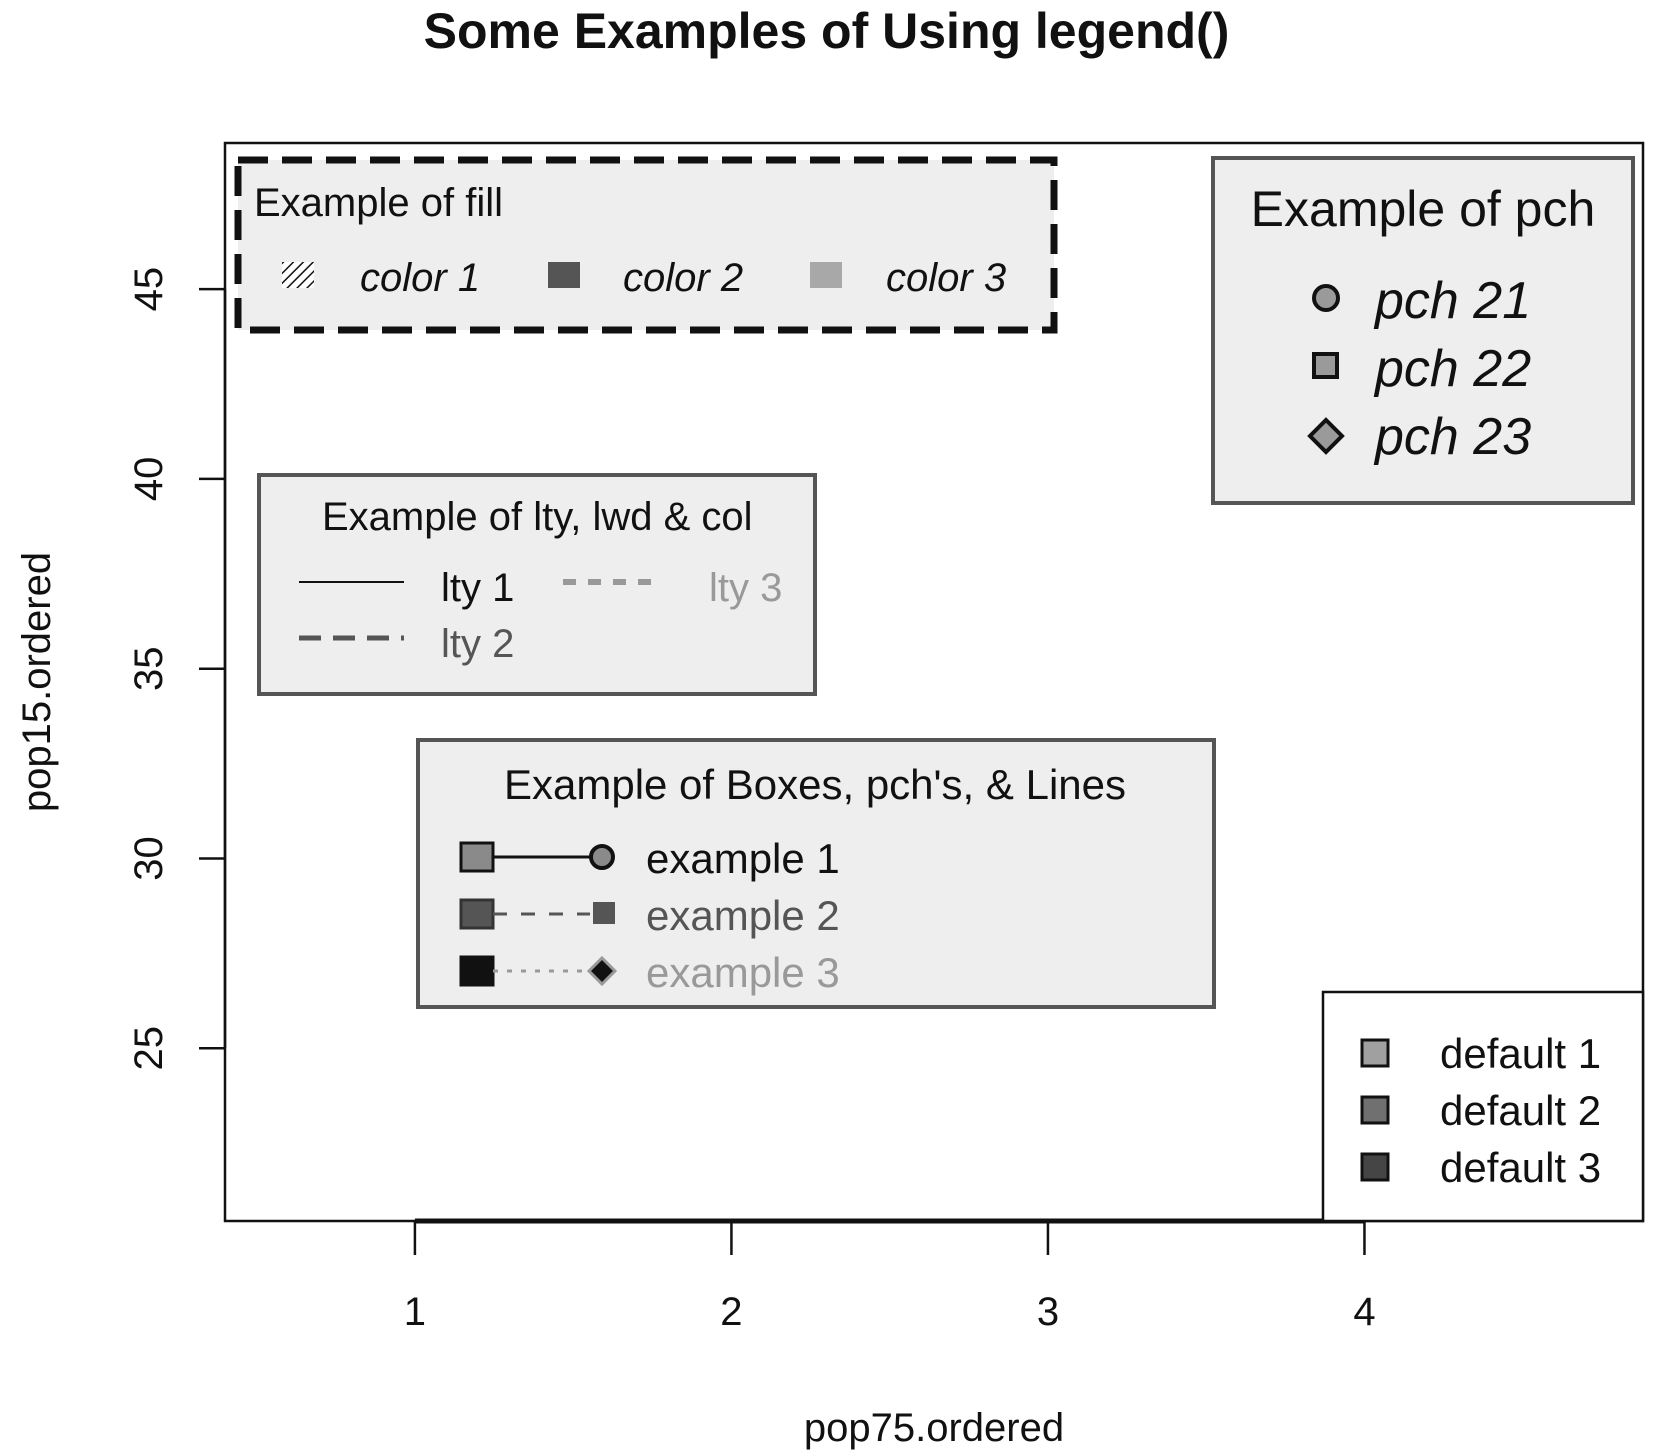  What do you see at coordinates (731, 1312) in the screenshot?
I see `x-tick-label: 2` at bounding box center [731, 1312].